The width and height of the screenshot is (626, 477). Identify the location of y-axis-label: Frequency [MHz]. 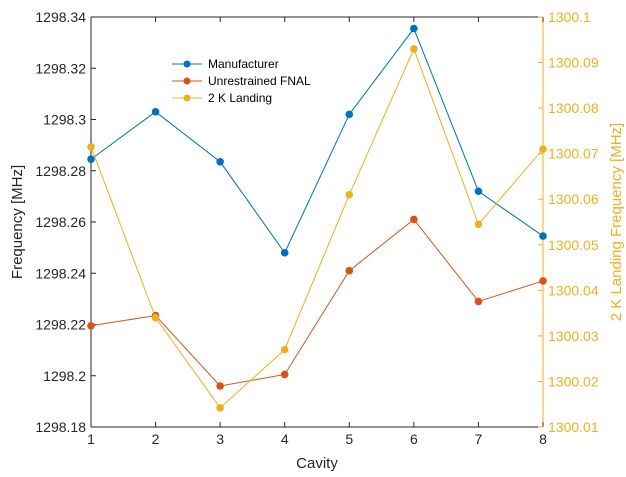
(17, 222).